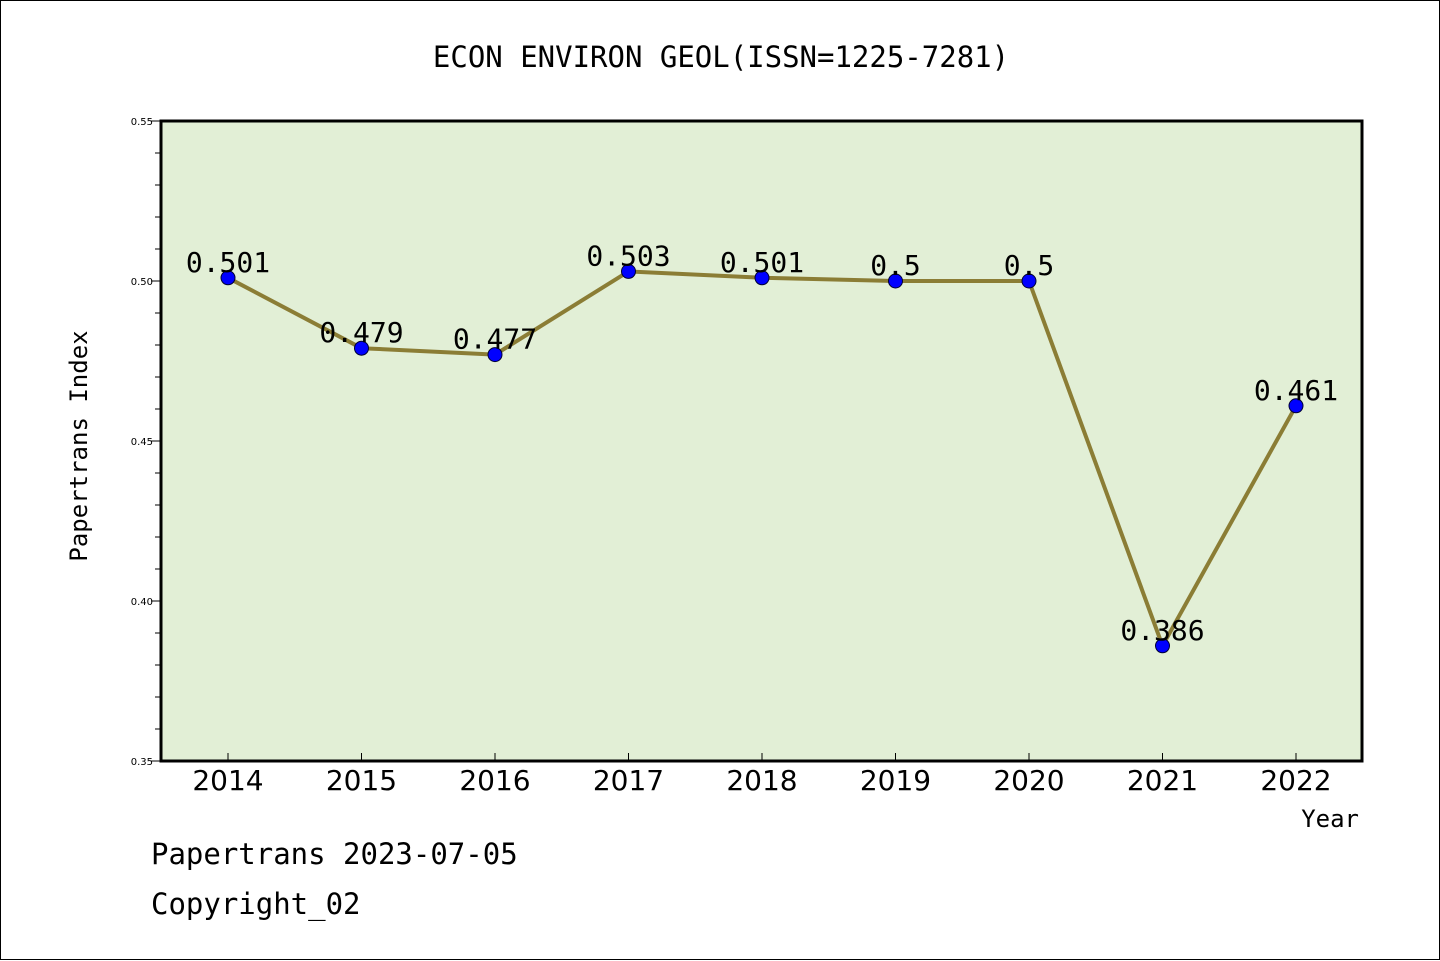 The image size is (1440, 961). Describe the element at coordinates (1162, 780) in the screenshot. I see `x-tick-label: 2021` at that location.